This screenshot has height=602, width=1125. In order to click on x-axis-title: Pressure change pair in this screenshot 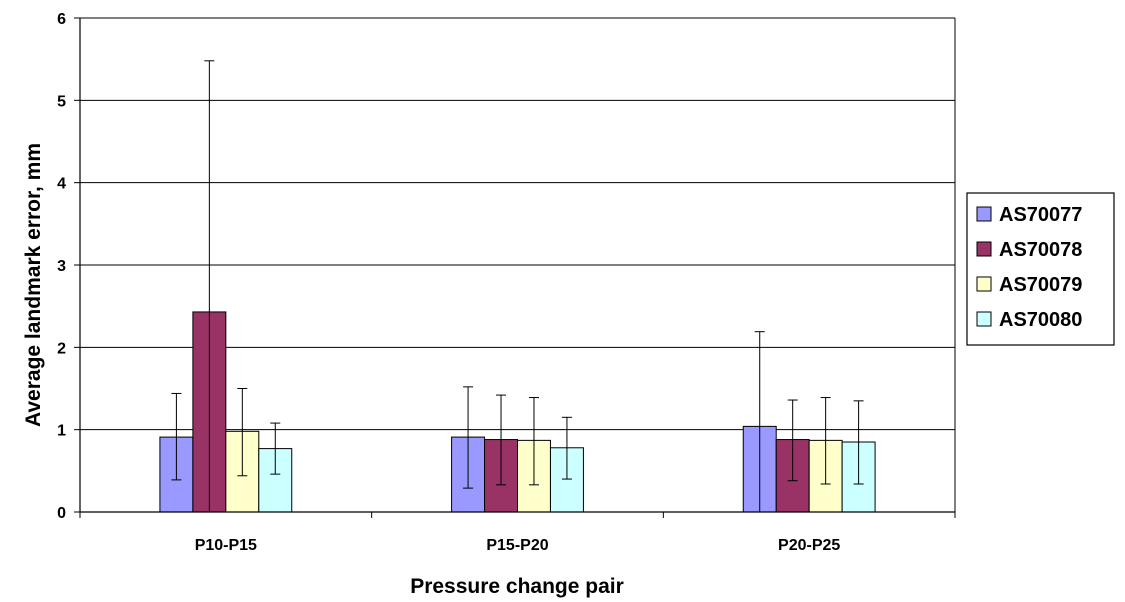, I will do `click(517, 586)`.